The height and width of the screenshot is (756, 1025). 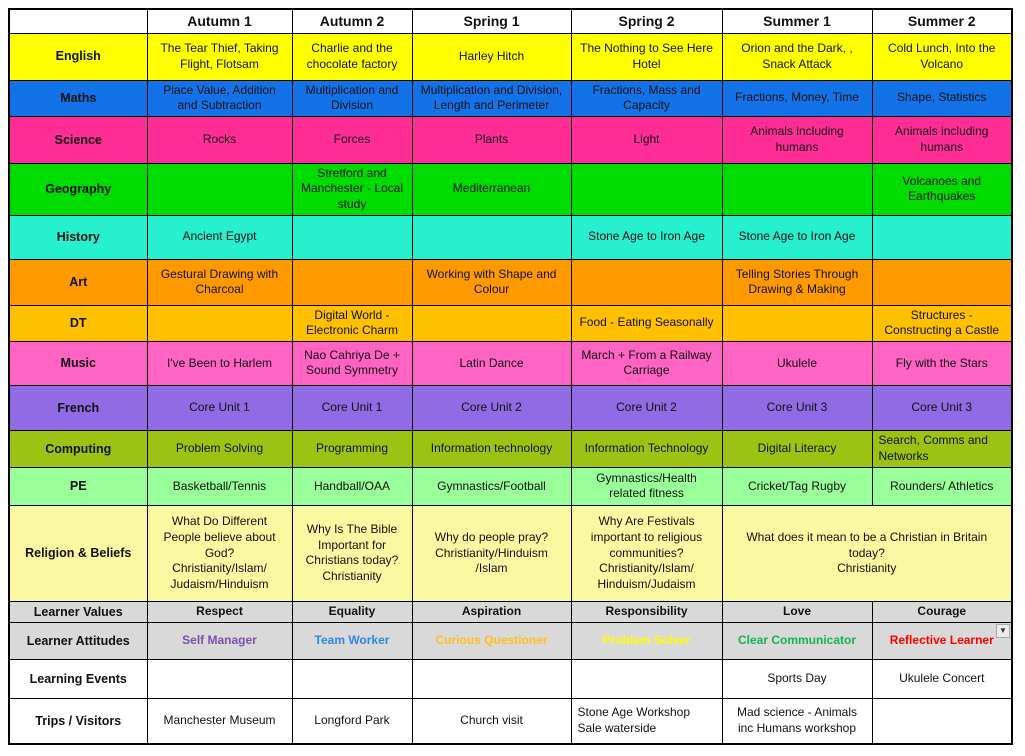 I want to click on row-label-computing: Computing, so click(x=78, y=448).